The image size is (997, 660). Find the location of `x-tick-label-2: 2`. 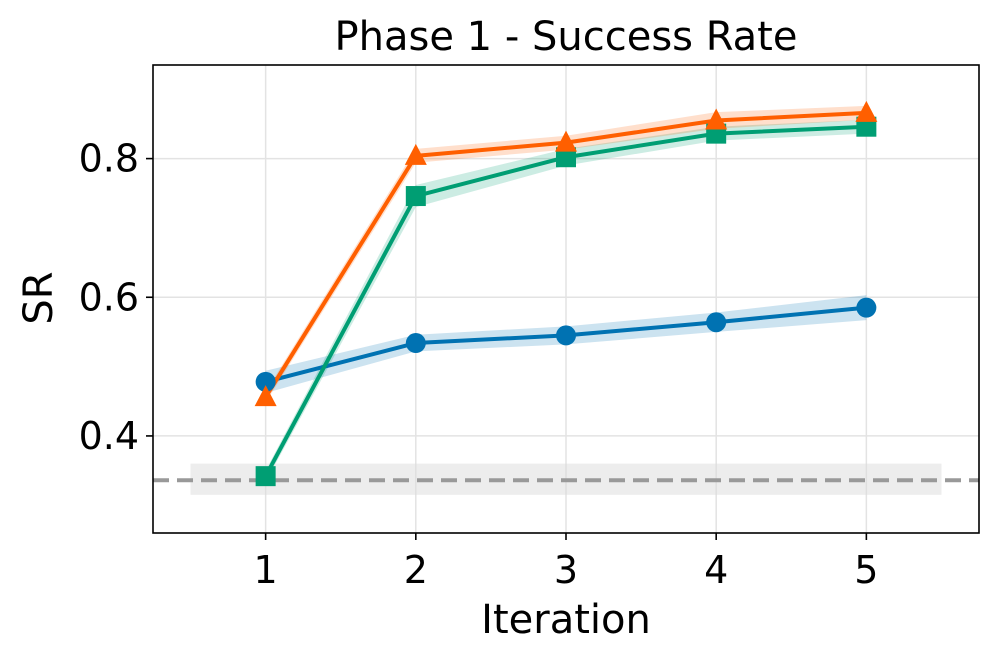

x-tick-label-2: 2 is located at coordinates (416, 570).